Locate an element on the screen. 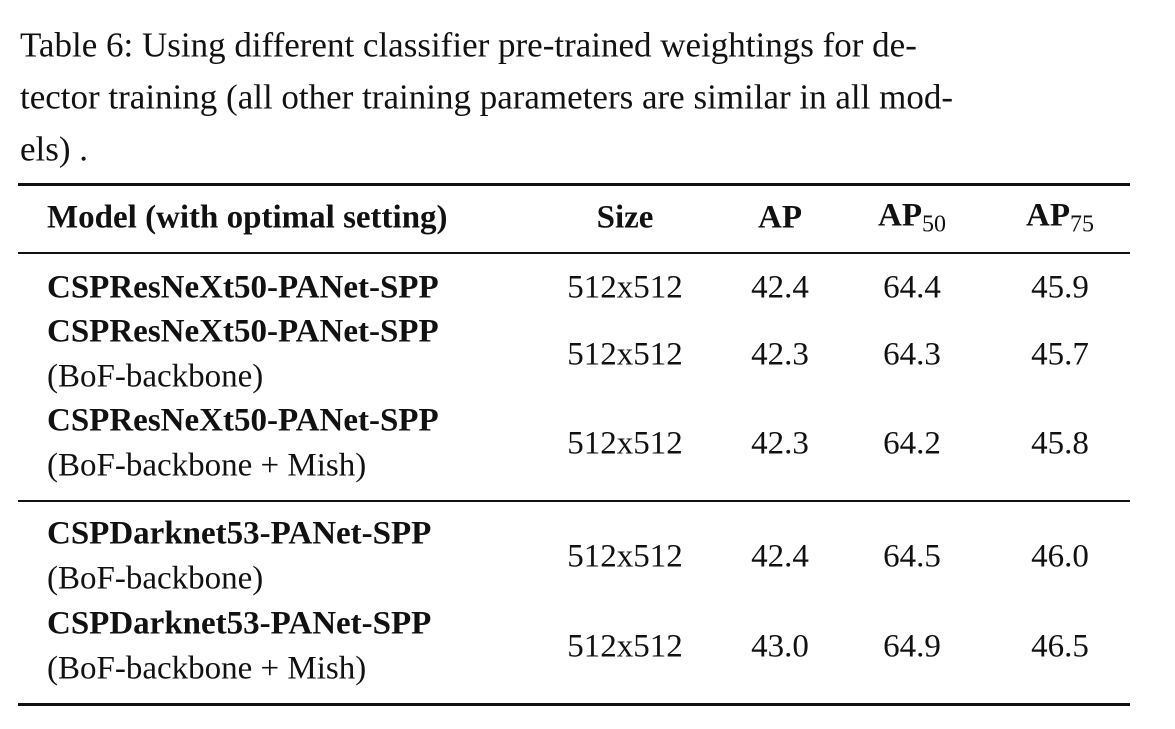  cell-ap75: 45.8 is located at coordinates (1060, 443).